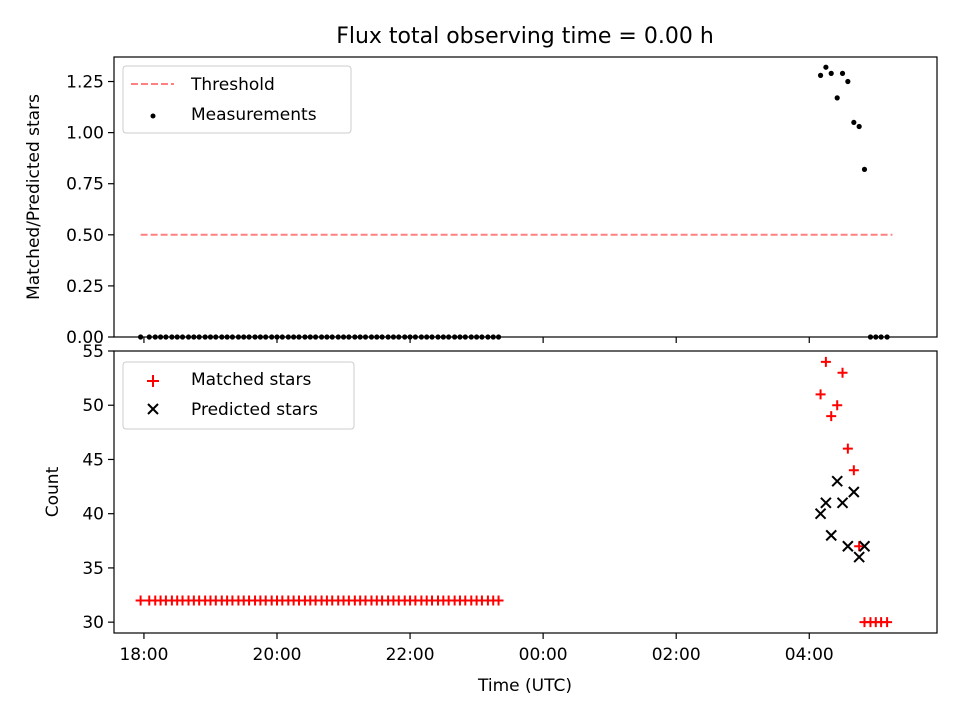 The image size is (960, 720). What do you see at coordinates (543, 655) in the screenshot?
I see `x-tick-label: 00:00` at bounding box center [543, 655].